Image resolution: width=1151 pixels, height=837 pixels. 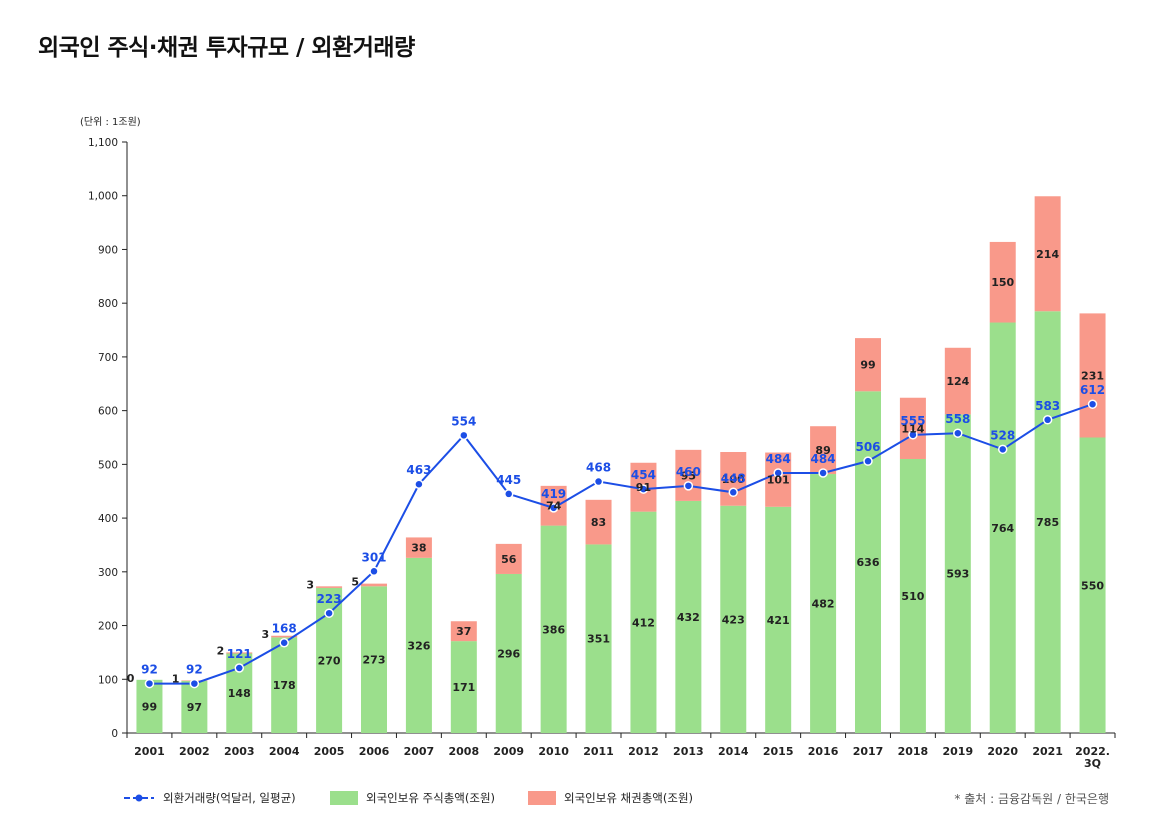 What do you see at coordinates (778, 480) in the screenshot?
I see `bond-value-label: 101` at bounding box center [778, 480].